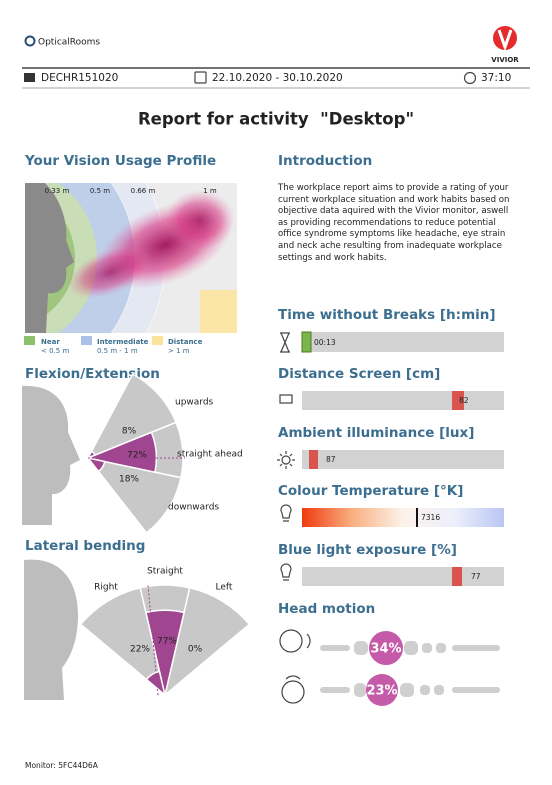  I want to click on flexion-fan, so click(134, 453).